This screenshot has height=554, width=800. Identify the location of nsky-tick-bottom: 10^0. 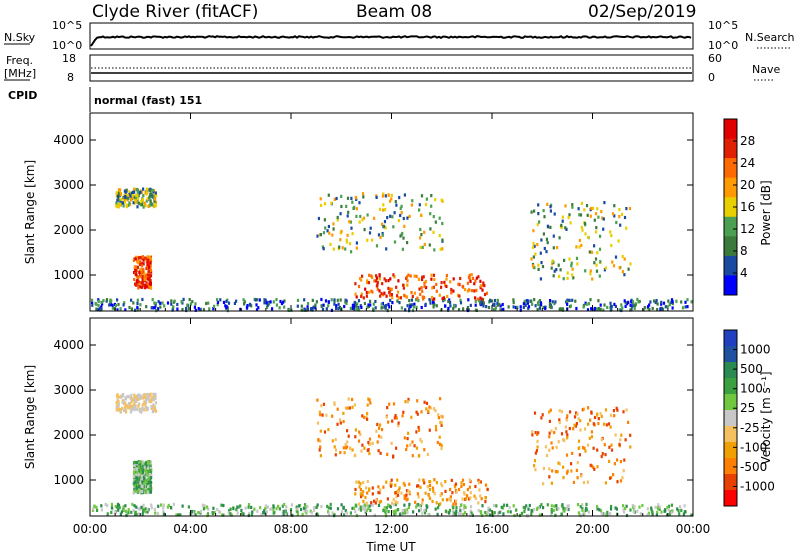
(67, 45).